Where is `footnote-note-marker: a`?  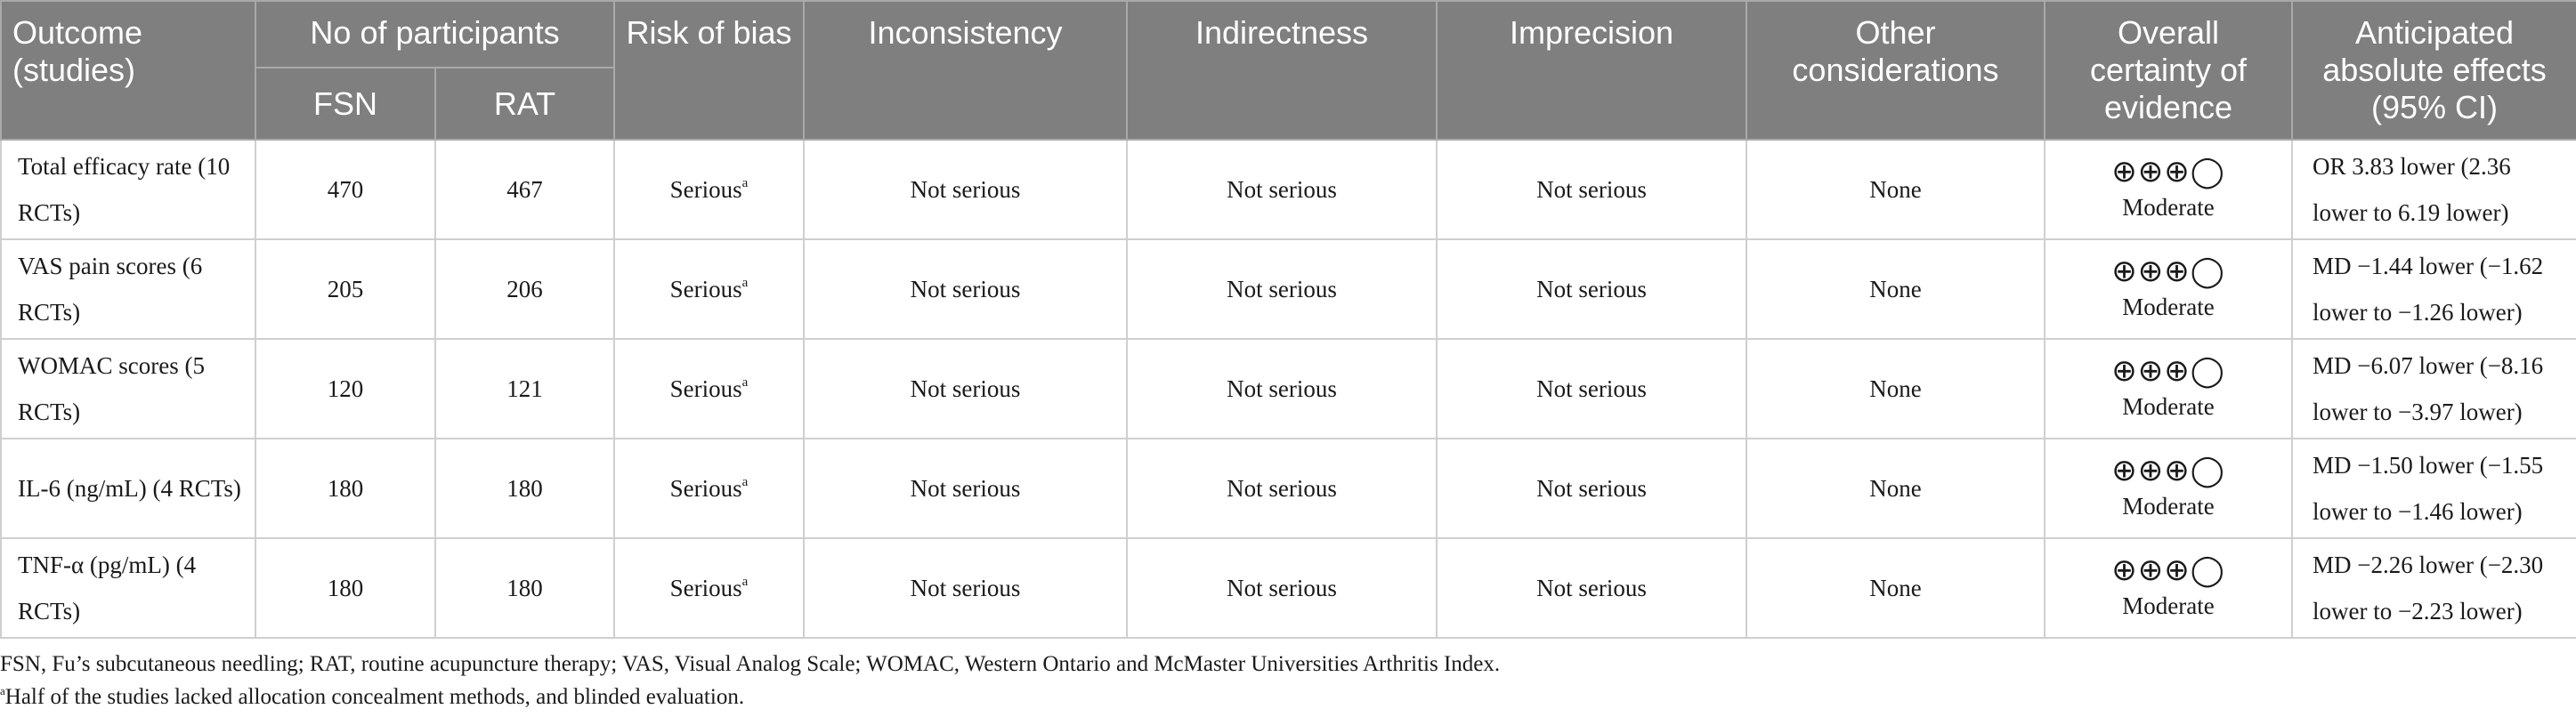 footnote-note-marker: a is located at coordinates (2, 690).